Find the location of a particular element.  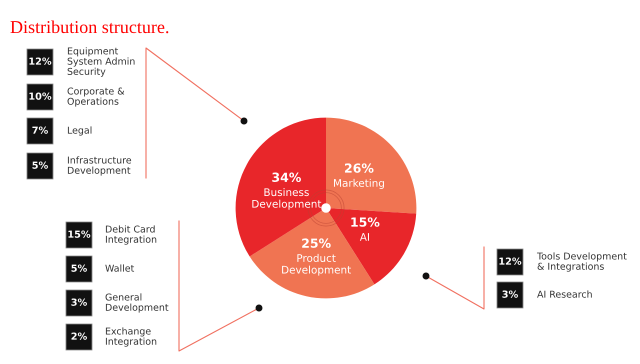

text: Corporate & Operations is located at coordinates (96, 97).